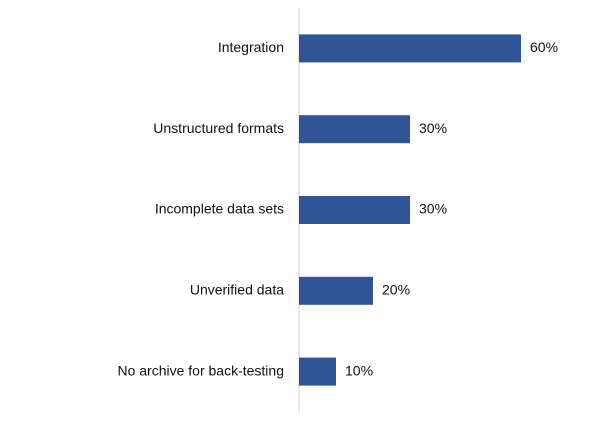  Describe the element at coordinates (359, 370) in the screenshot. I see `value-label: 10%` at that location.